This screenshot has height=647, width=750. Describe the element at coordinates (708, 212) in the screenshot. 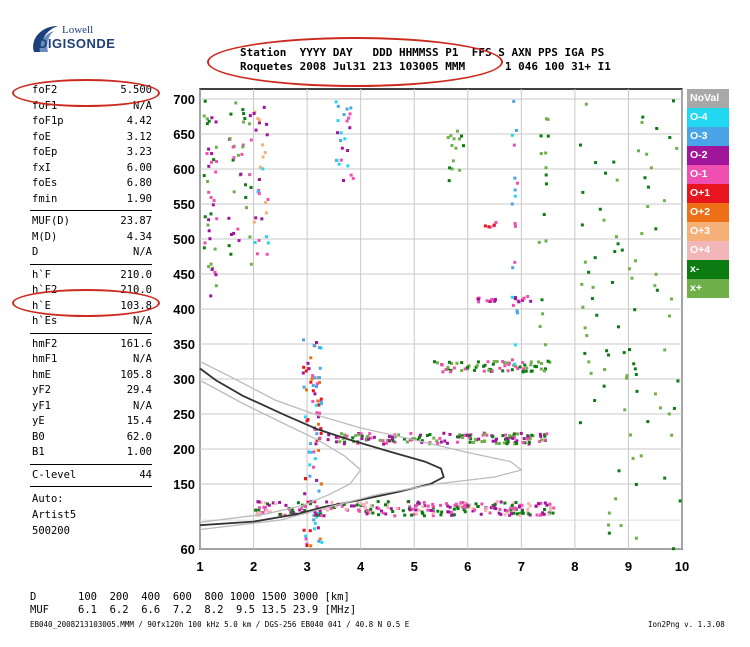

I see `legend-item-o-2: O+2` at that location.